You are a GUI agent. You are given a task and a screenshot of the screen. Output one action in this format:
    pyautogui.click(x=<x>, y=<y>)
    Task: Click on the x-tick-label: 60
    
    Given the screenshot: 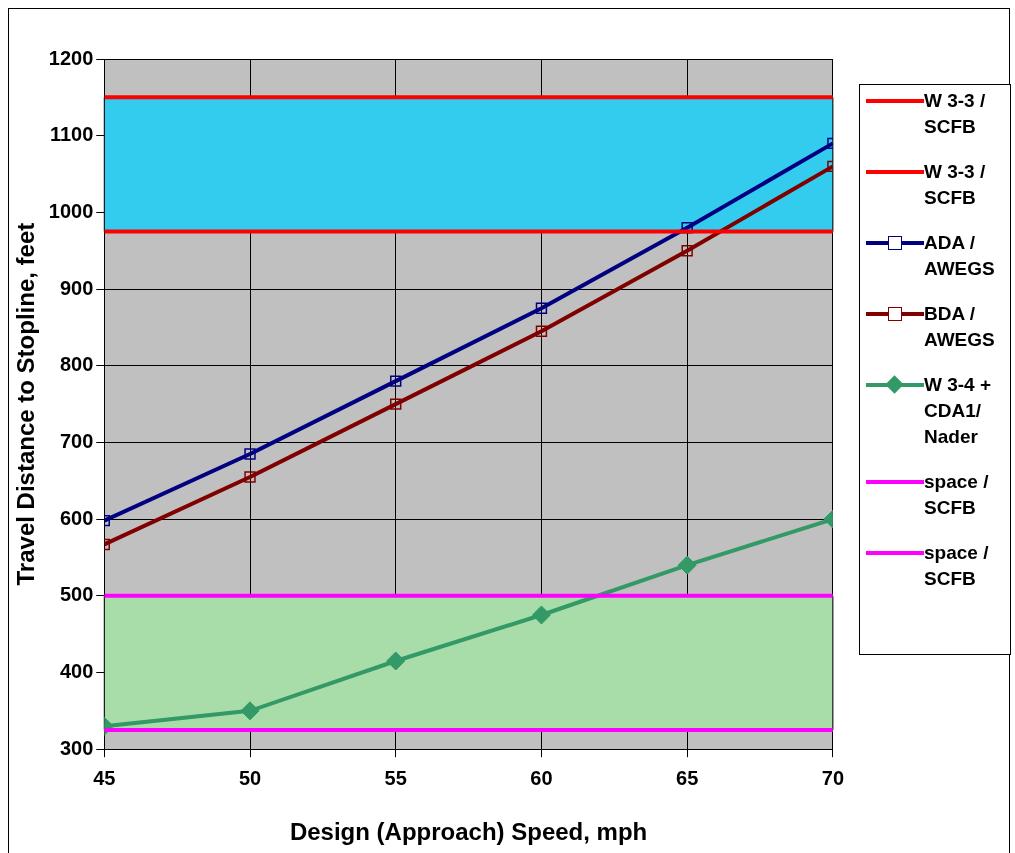 What is the action you would take?
    pyautogui.click(x=541, y=777)
    